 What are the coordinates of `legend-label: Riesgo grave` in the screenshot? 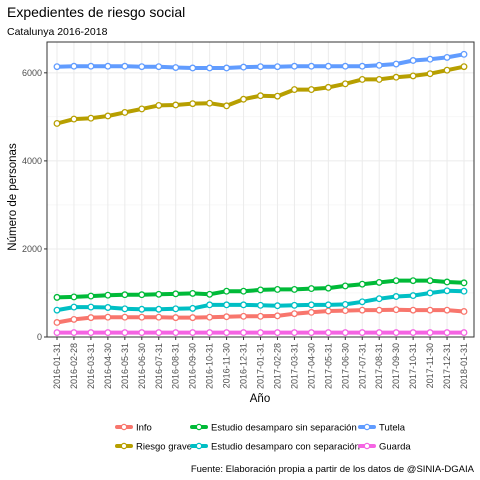 It's located at (164, 447).